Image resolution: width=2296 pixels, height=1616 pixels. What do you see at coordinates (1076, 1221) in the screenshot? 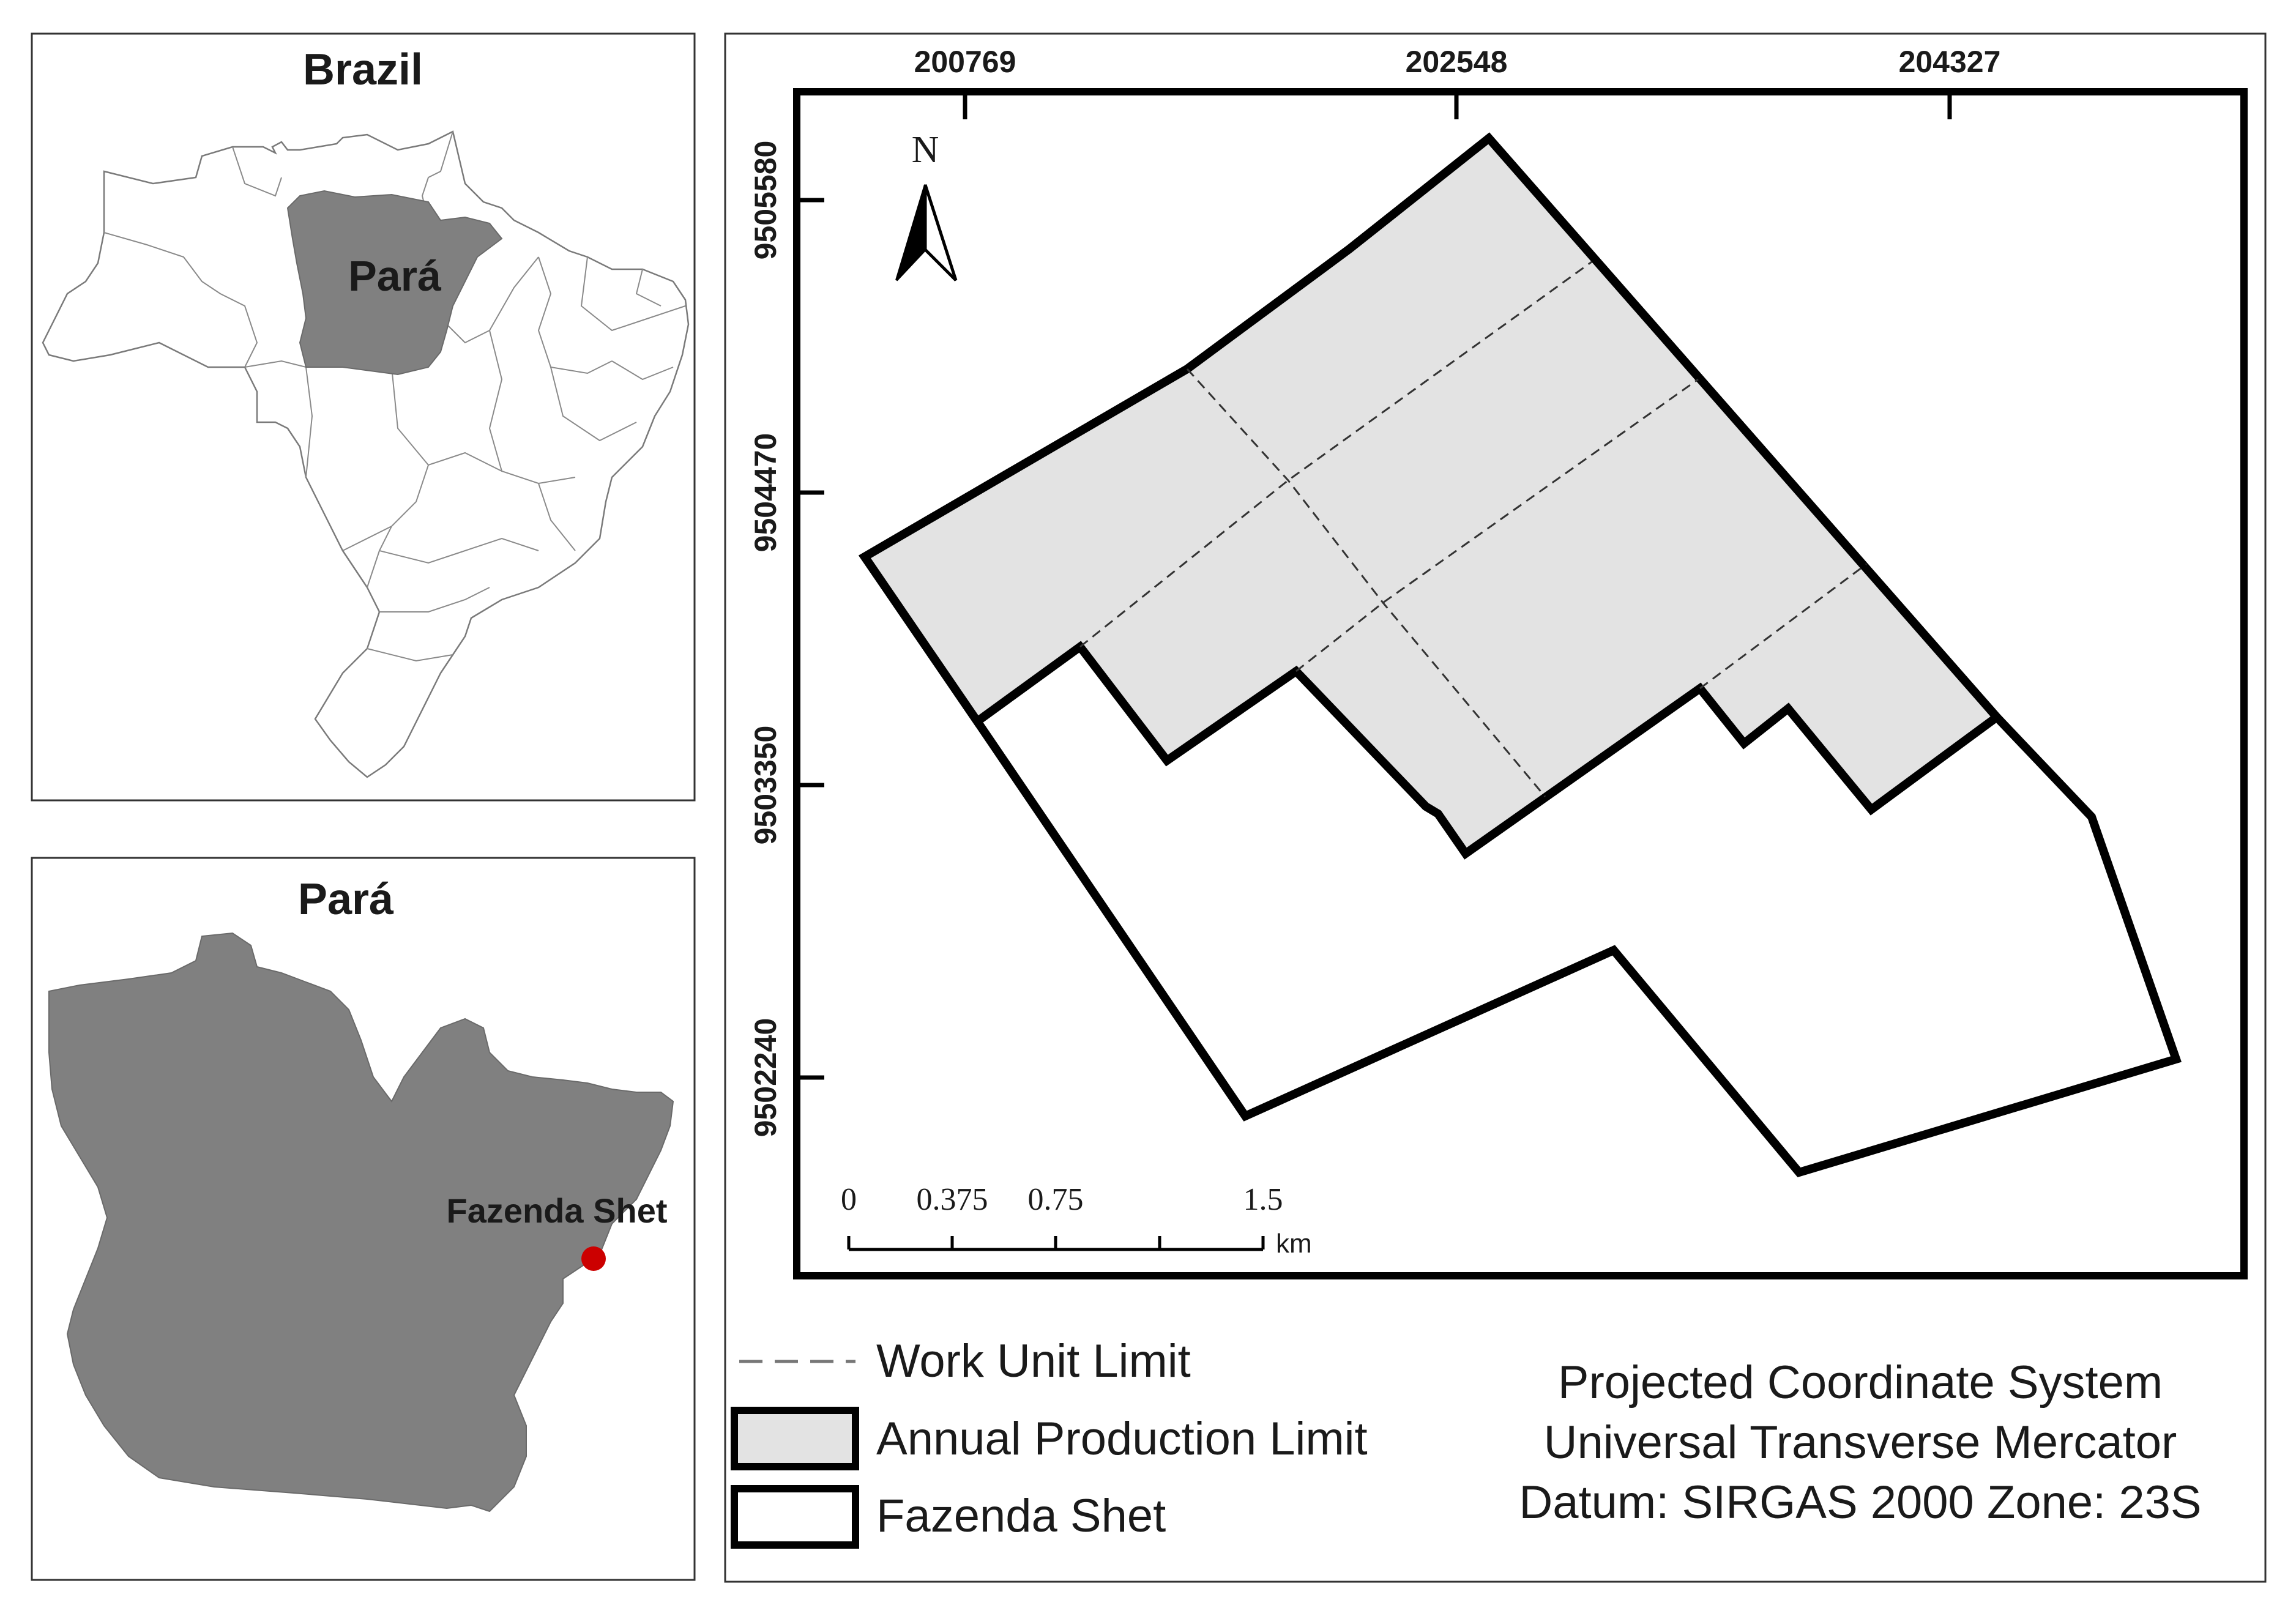
I see `scale-bar: 0 0.375 0.75 1.5 km` at bounding box center [1076, 1221].